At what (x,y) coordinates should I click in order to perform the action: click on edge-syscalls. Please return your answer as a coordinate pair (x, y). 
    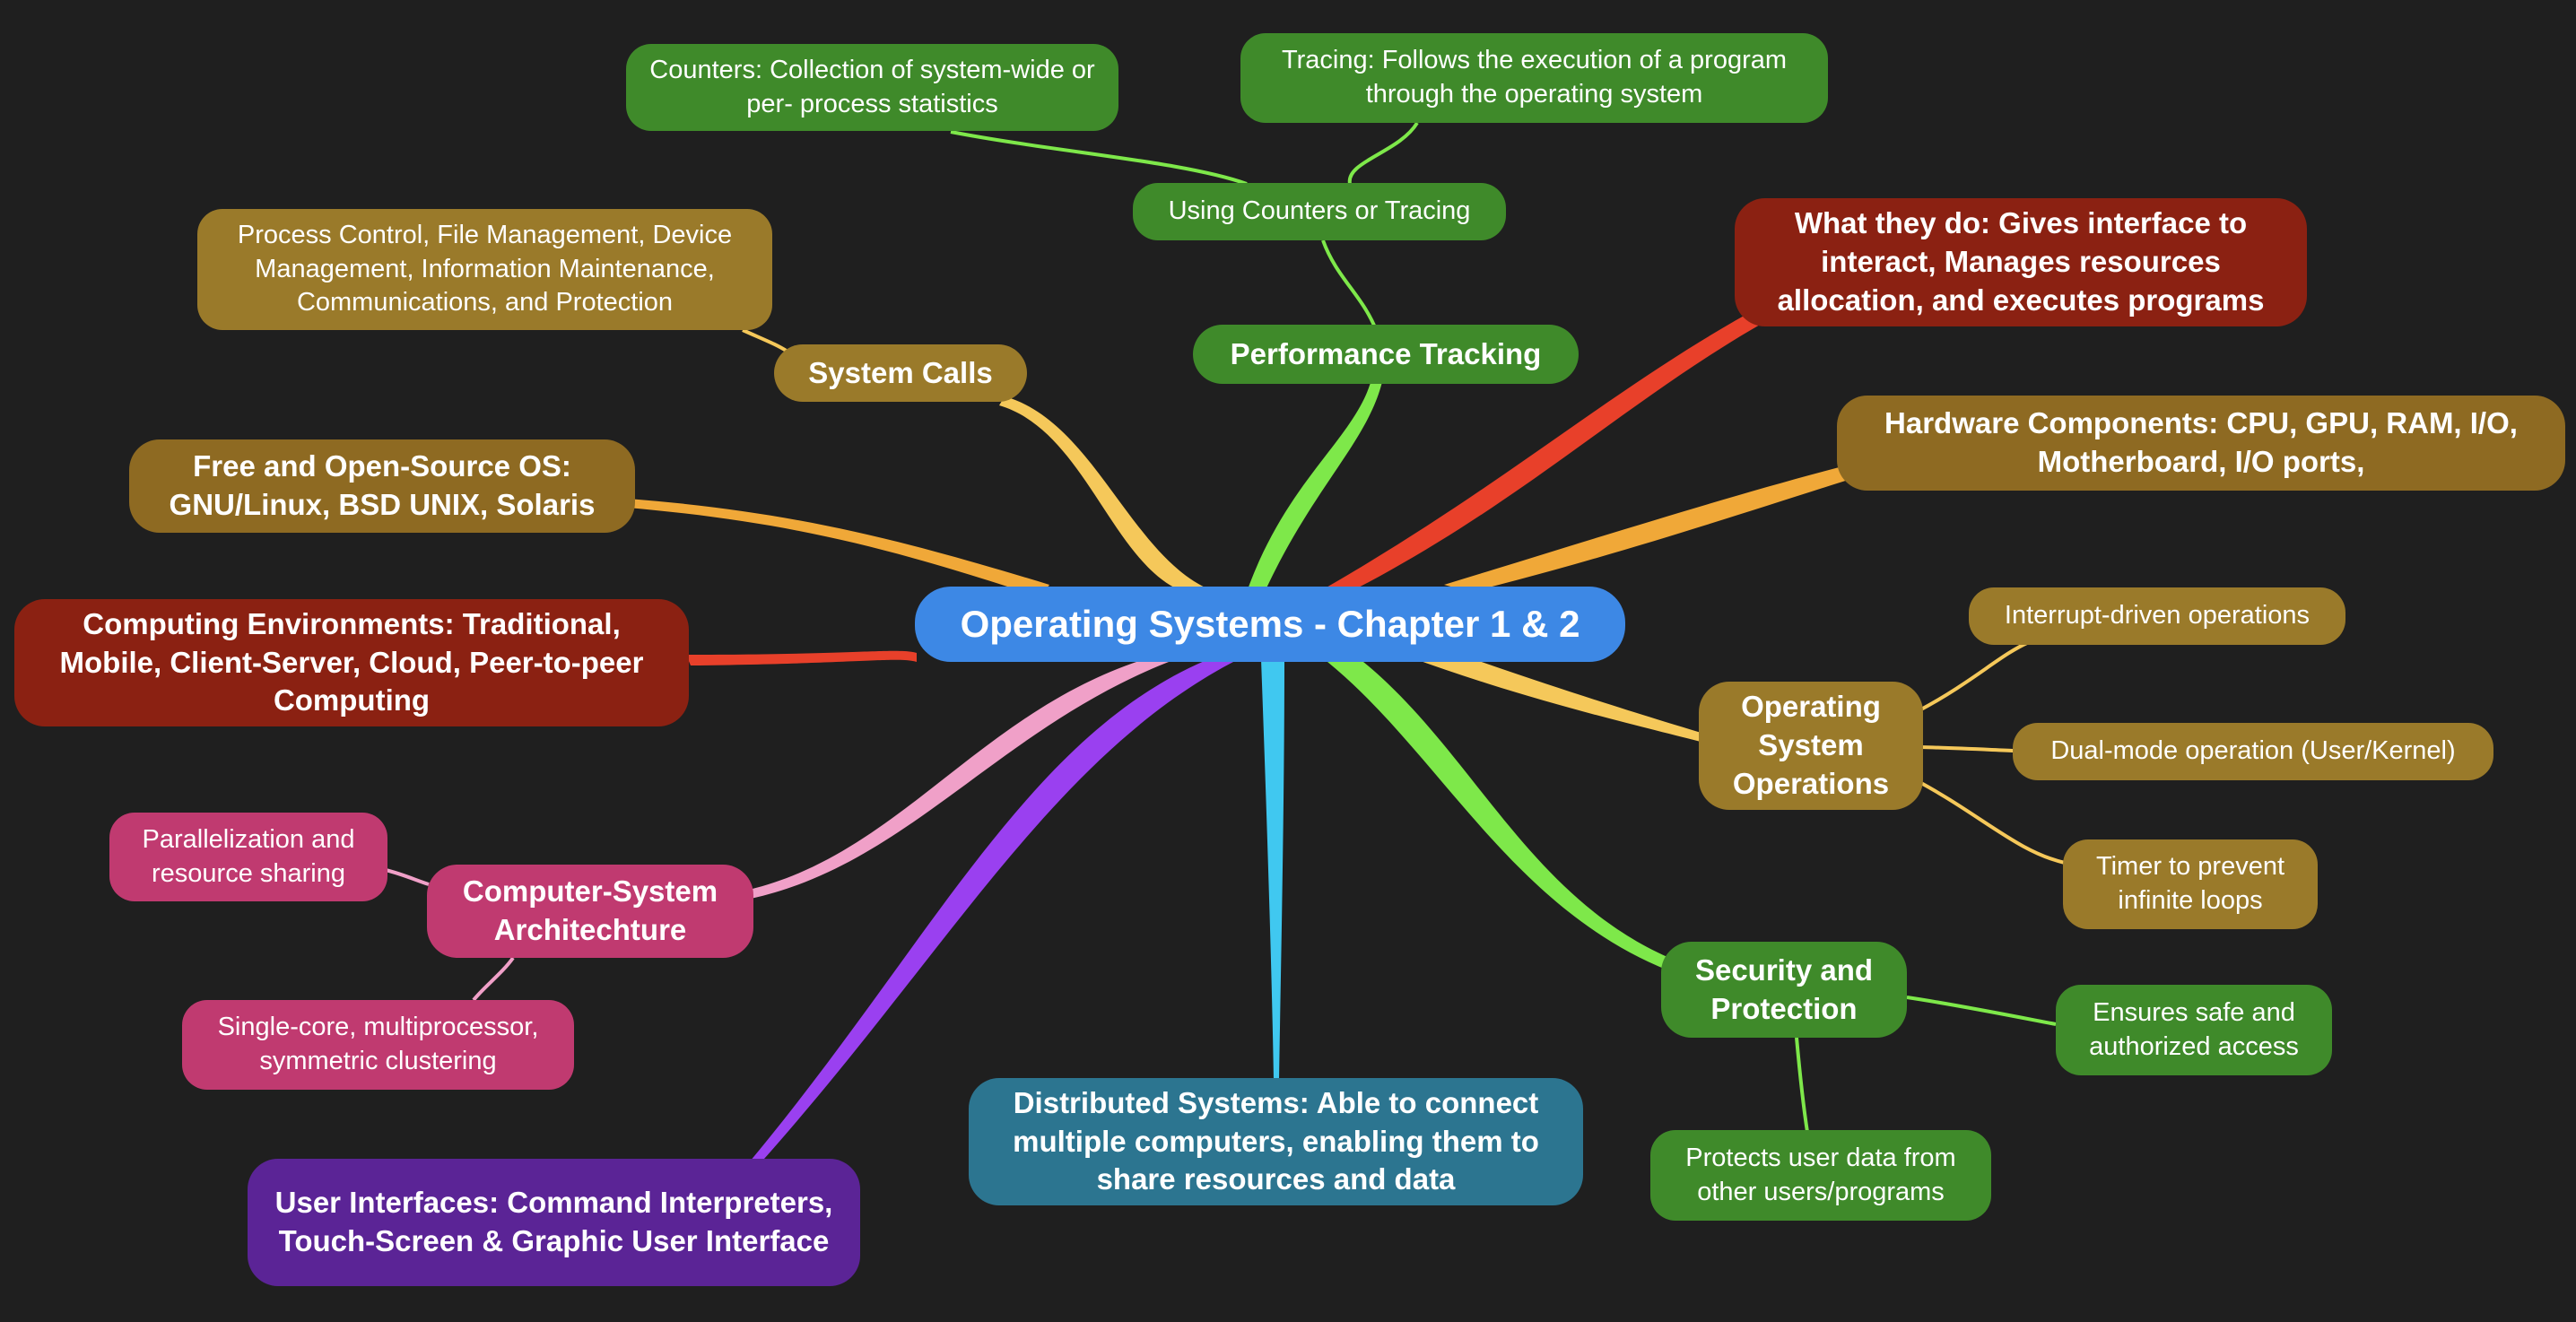
    Looking at the image, I should click on (1105, 494).